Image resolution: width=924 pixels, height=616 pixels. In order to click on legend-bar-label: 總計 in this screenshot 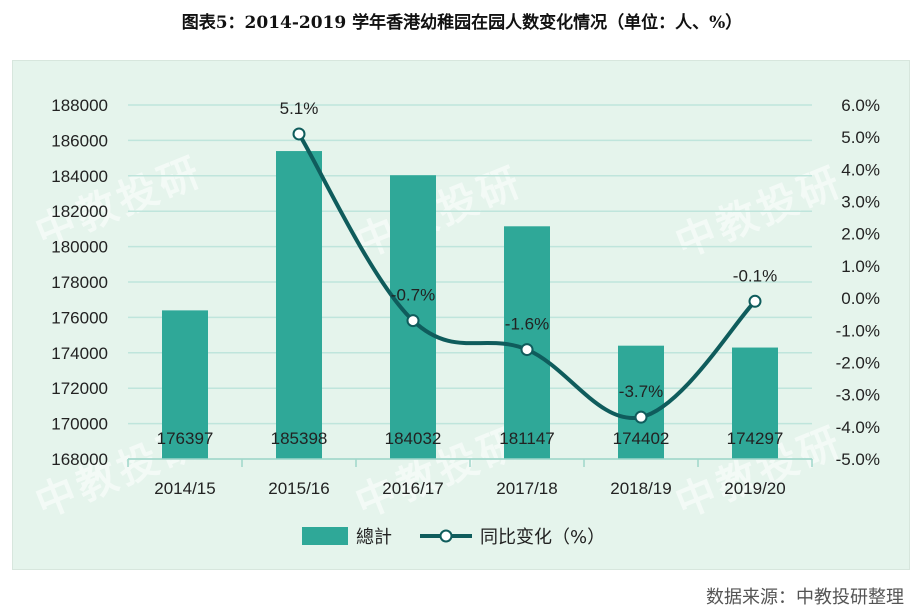, I will do `click(374, 537)`.